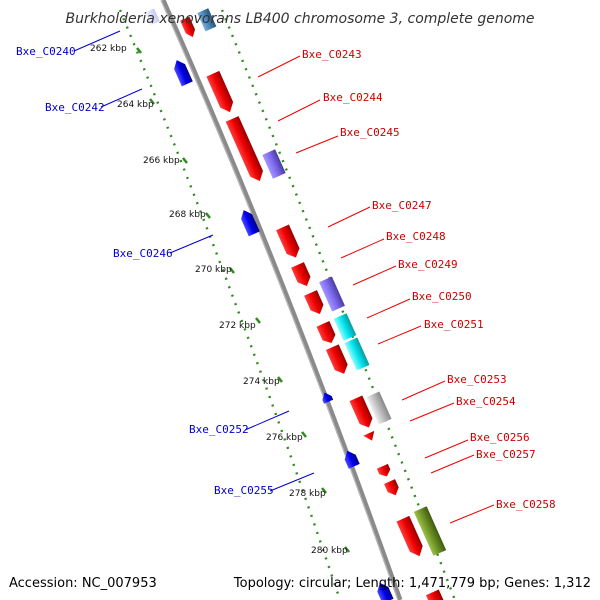 This screenshot has height=600, width=600. Describe the element at coordinates (430, 531) in the screenshot. I see `gene-olive` at that location.